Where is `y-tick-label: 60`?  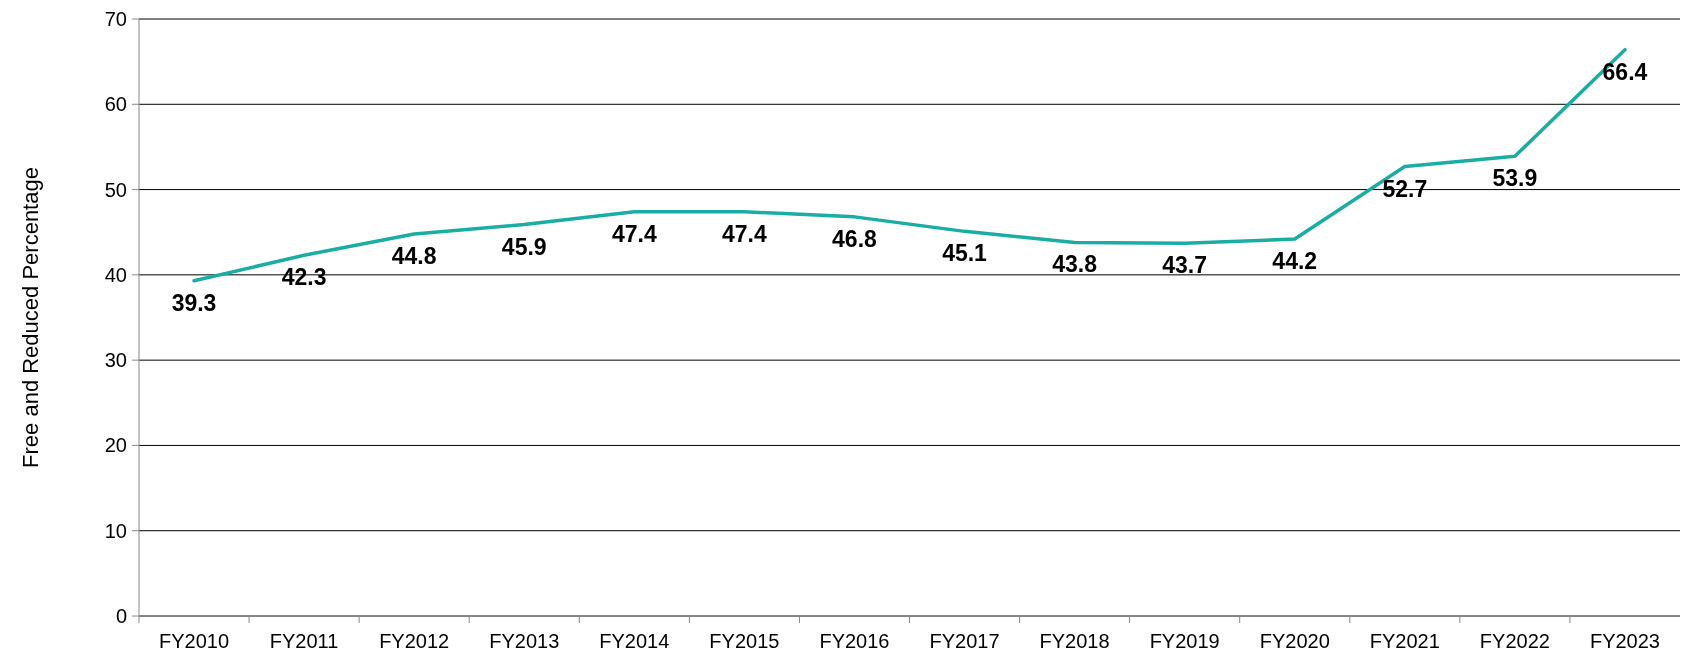 y-tick-label: 60 is located at coordinates (115, 104).